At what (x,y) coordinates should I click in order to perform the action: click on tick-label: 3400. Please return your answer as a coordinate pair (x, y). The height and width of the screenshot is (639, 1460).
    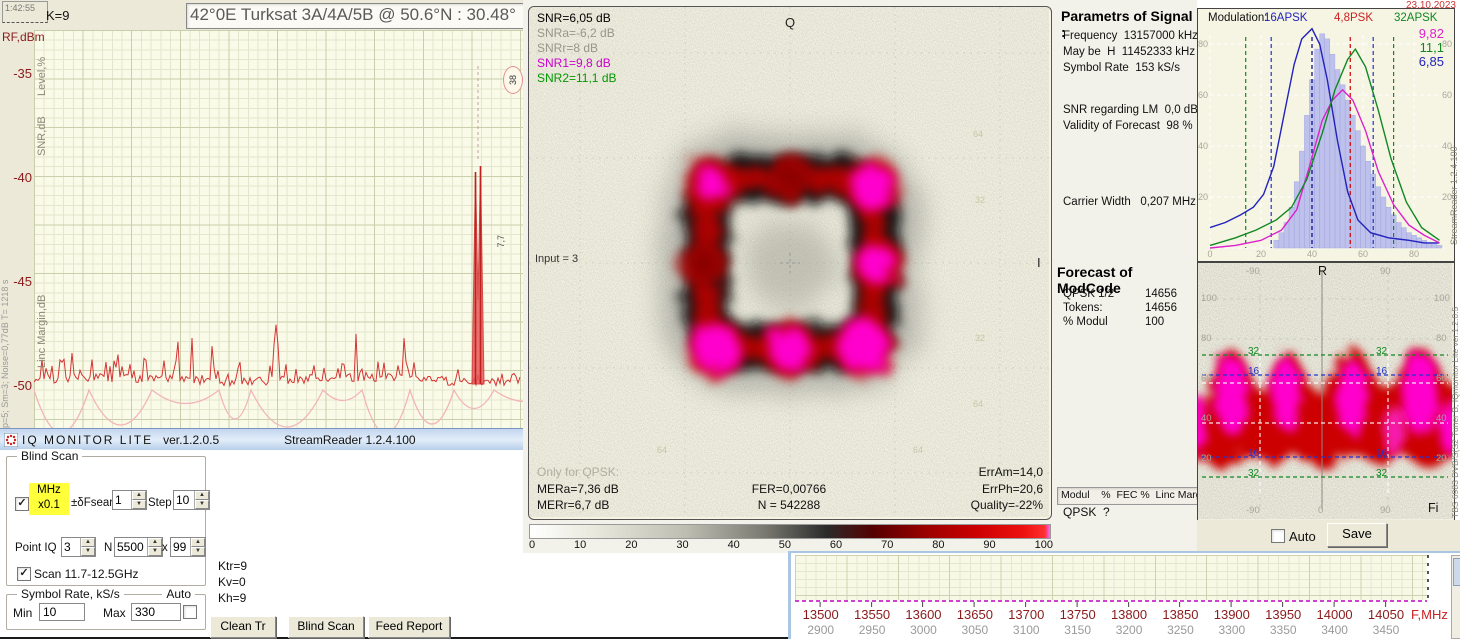
    Looking at the image, I should click on (1334, 630).